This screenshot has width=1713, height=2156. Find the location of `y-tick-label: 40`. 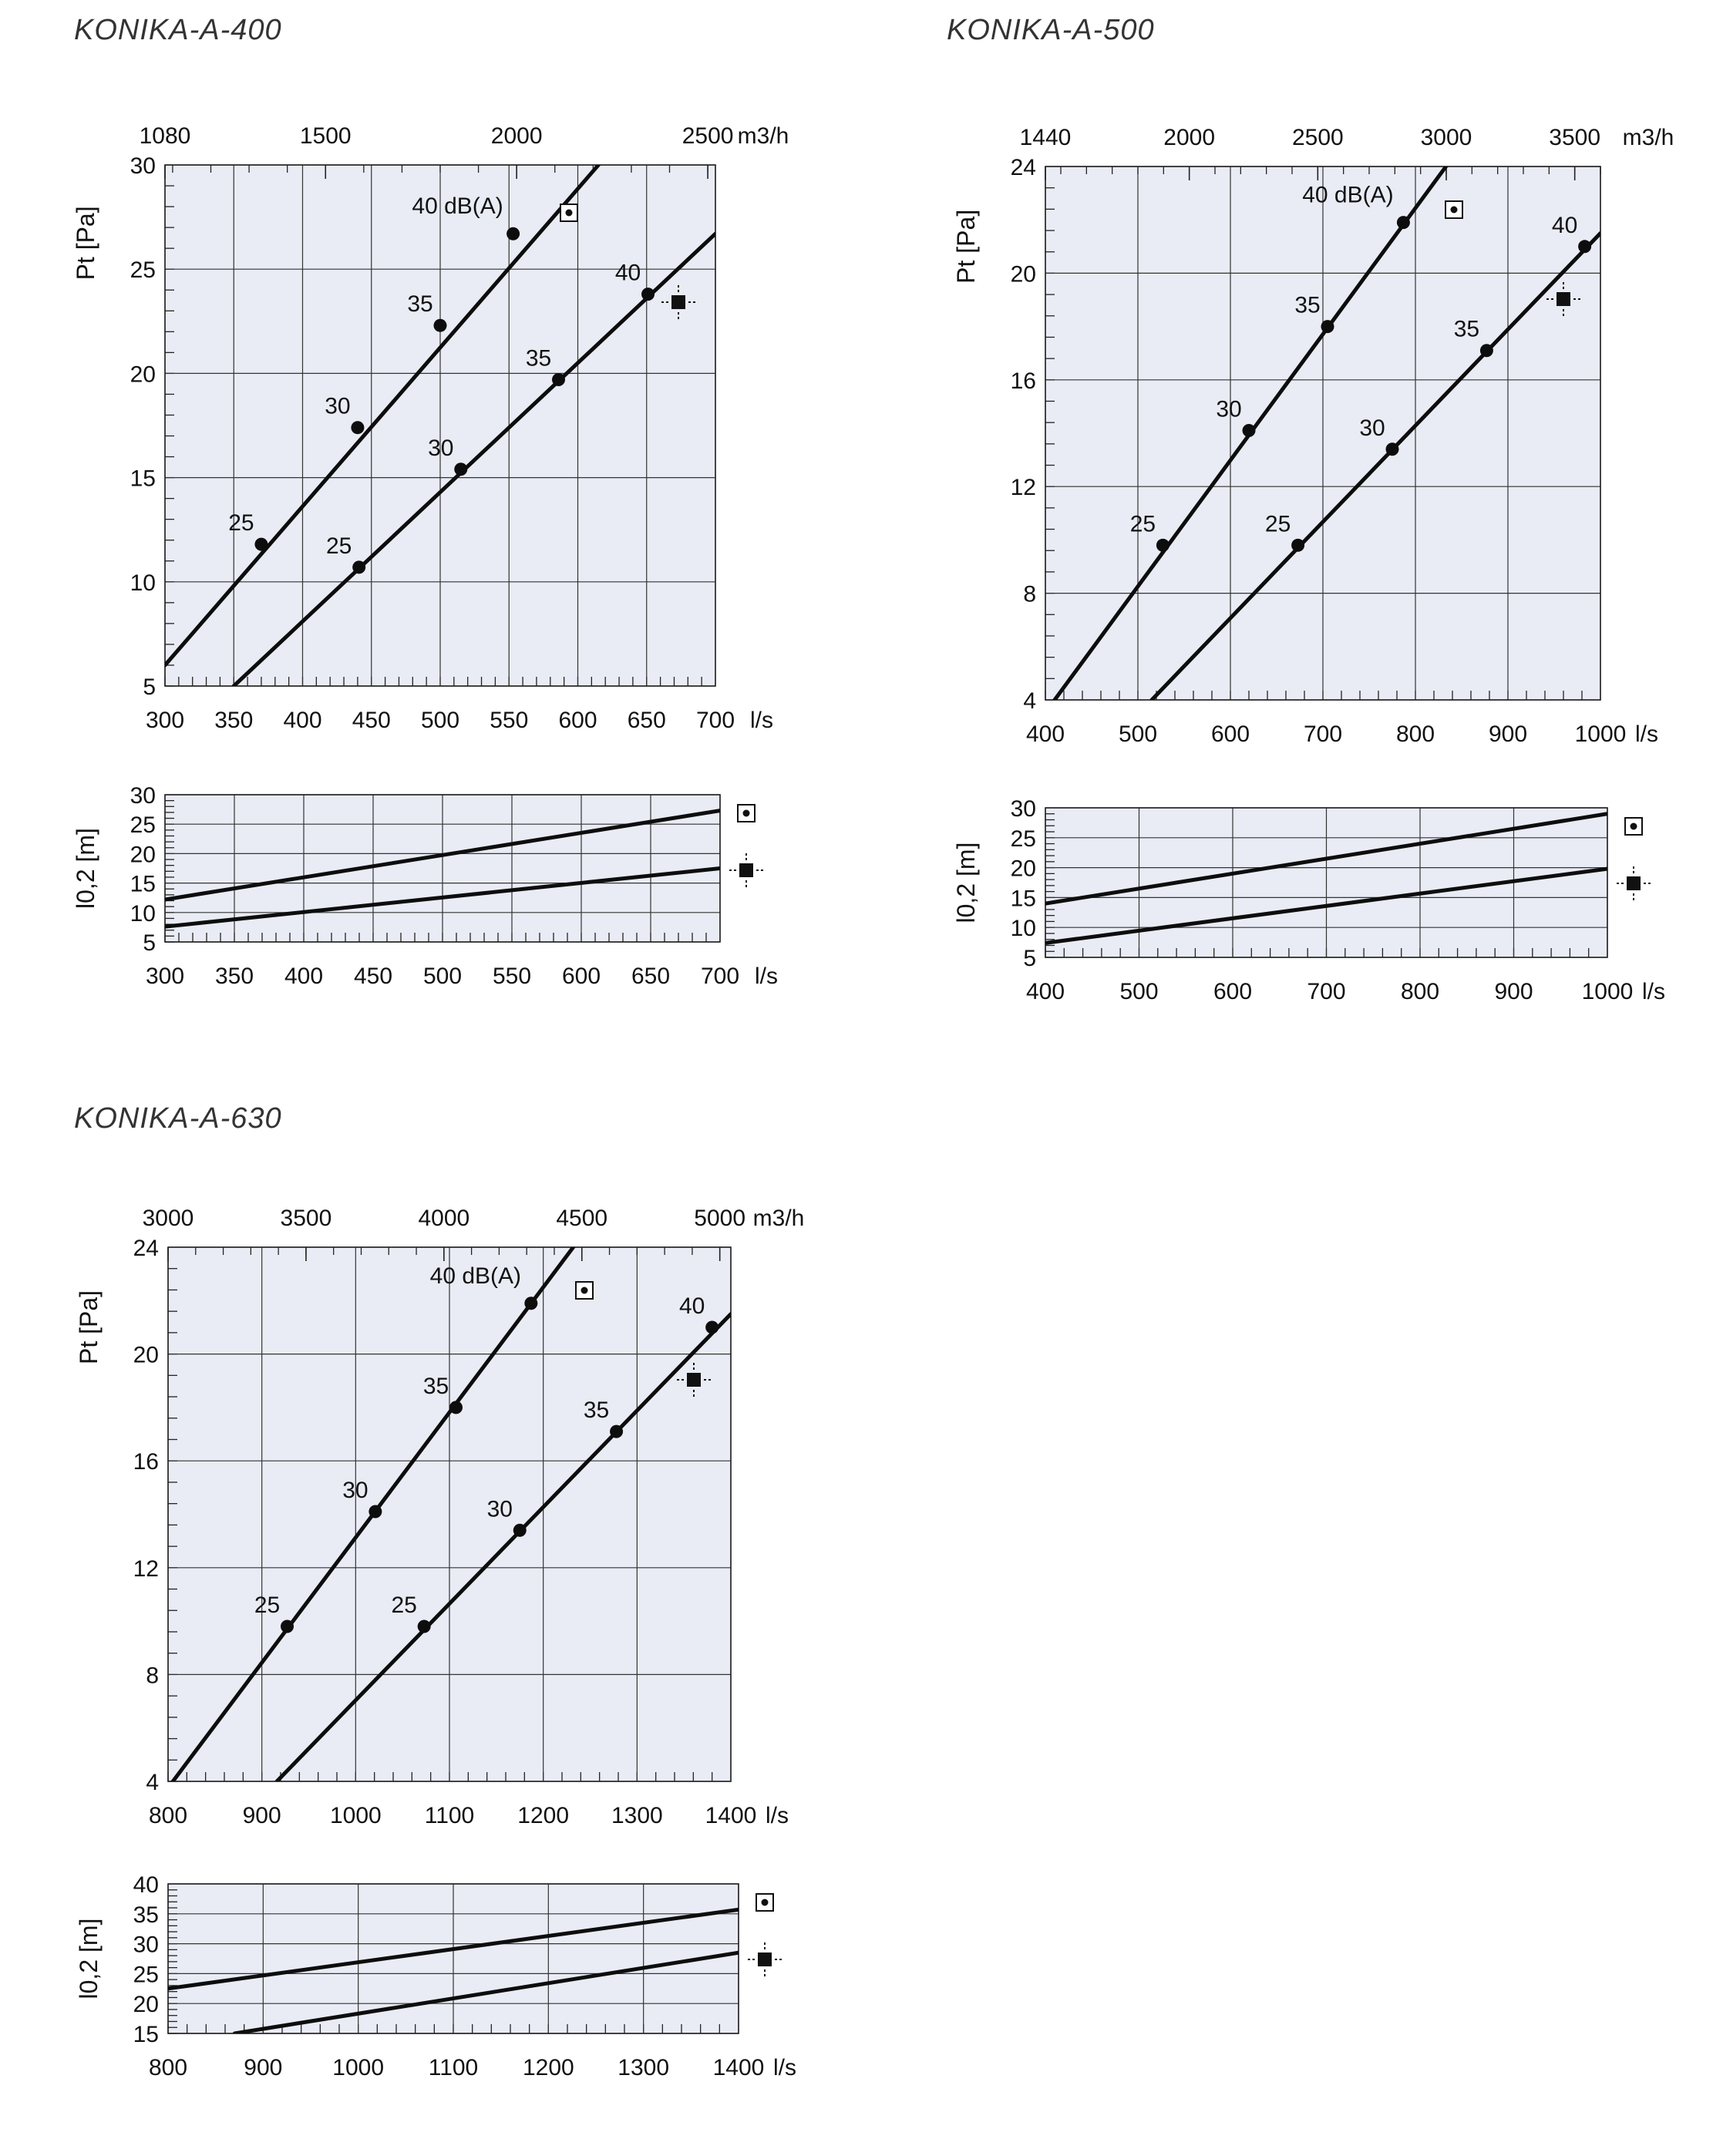

y-tick-label: 40 is located at coordinates (146, 1885).